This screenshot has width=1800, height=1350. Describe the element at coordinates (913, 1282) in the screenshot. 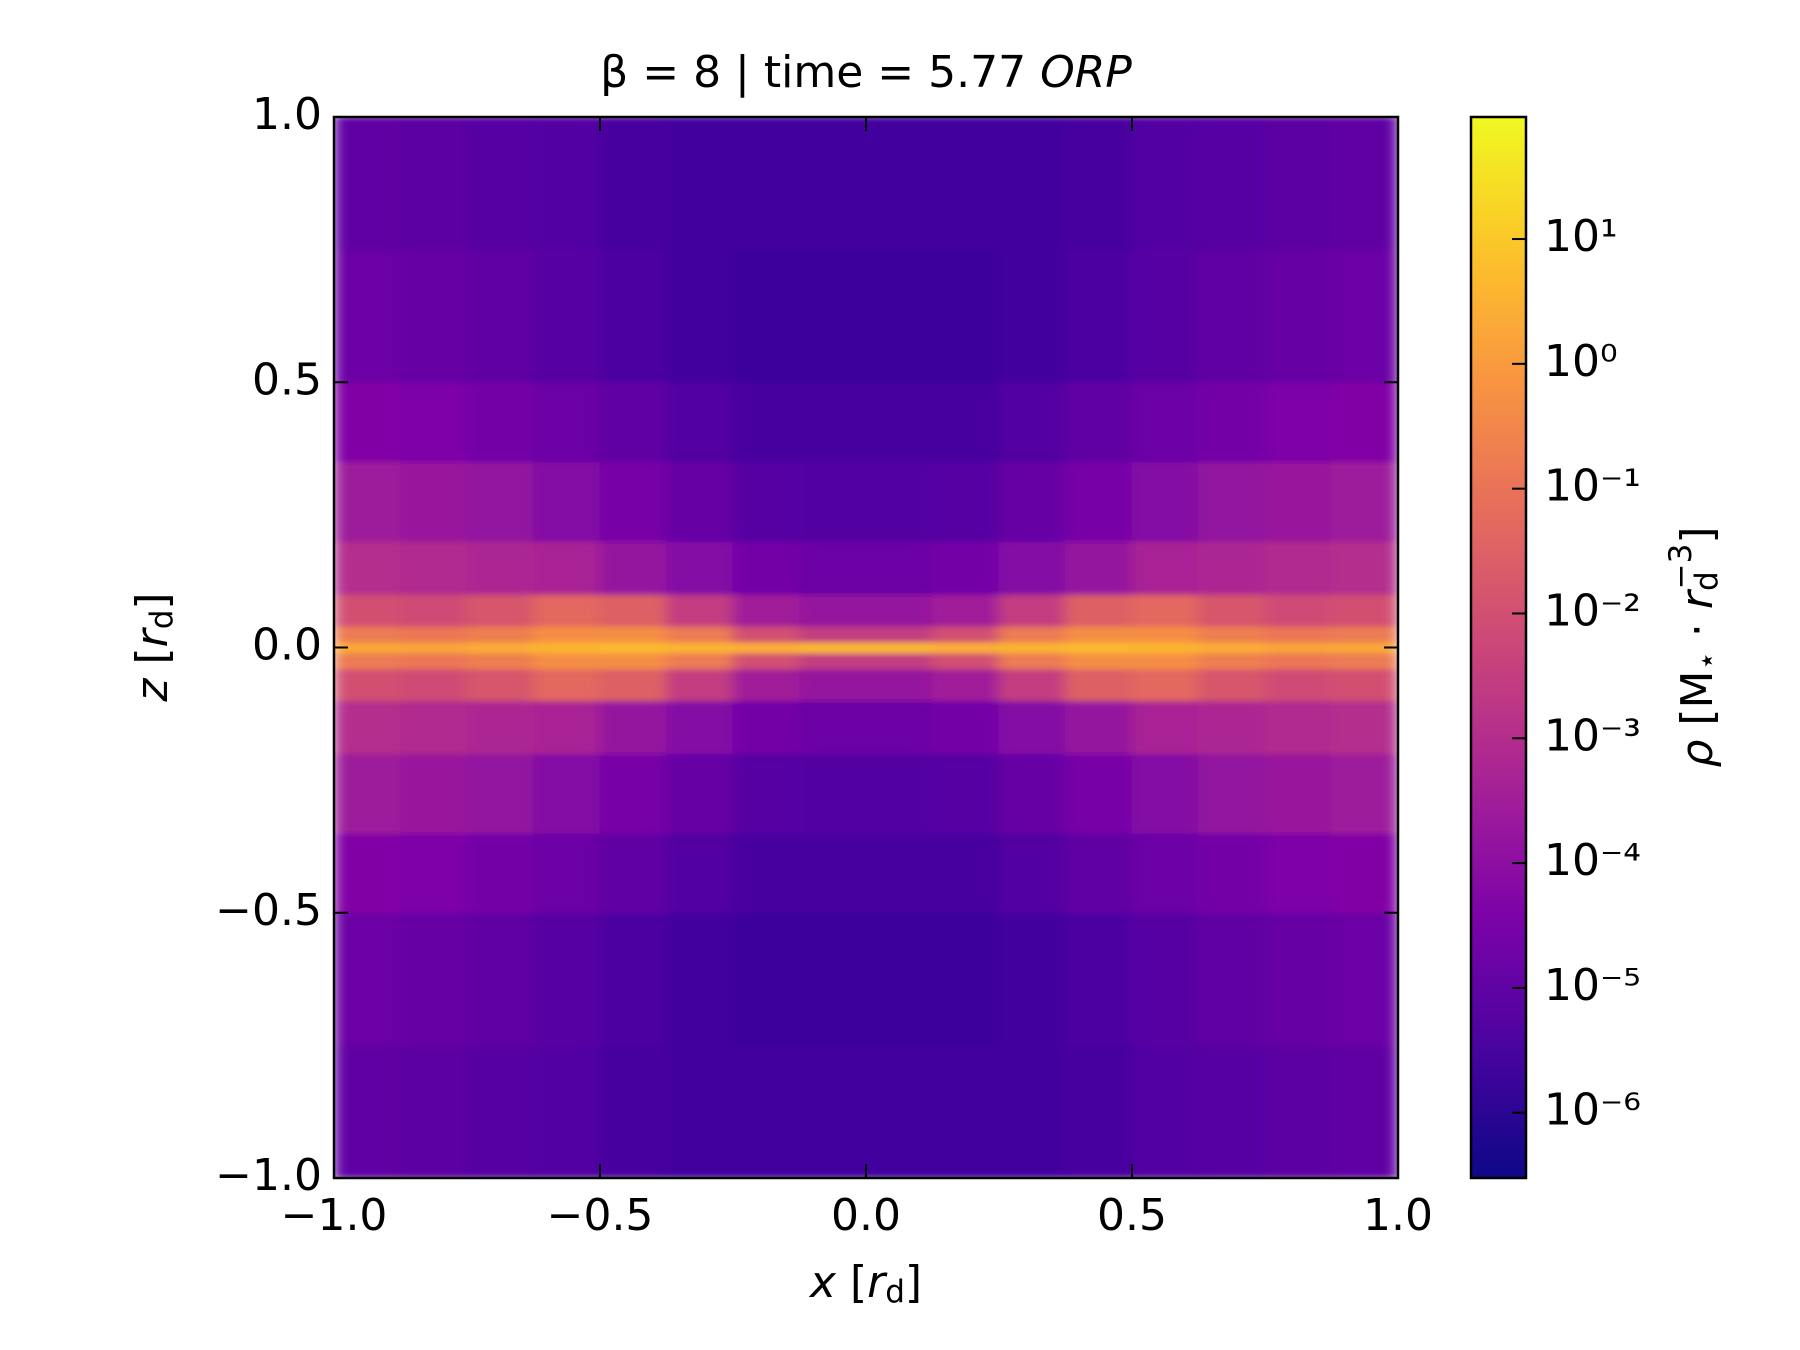

I see `label-part: ]` at that location.